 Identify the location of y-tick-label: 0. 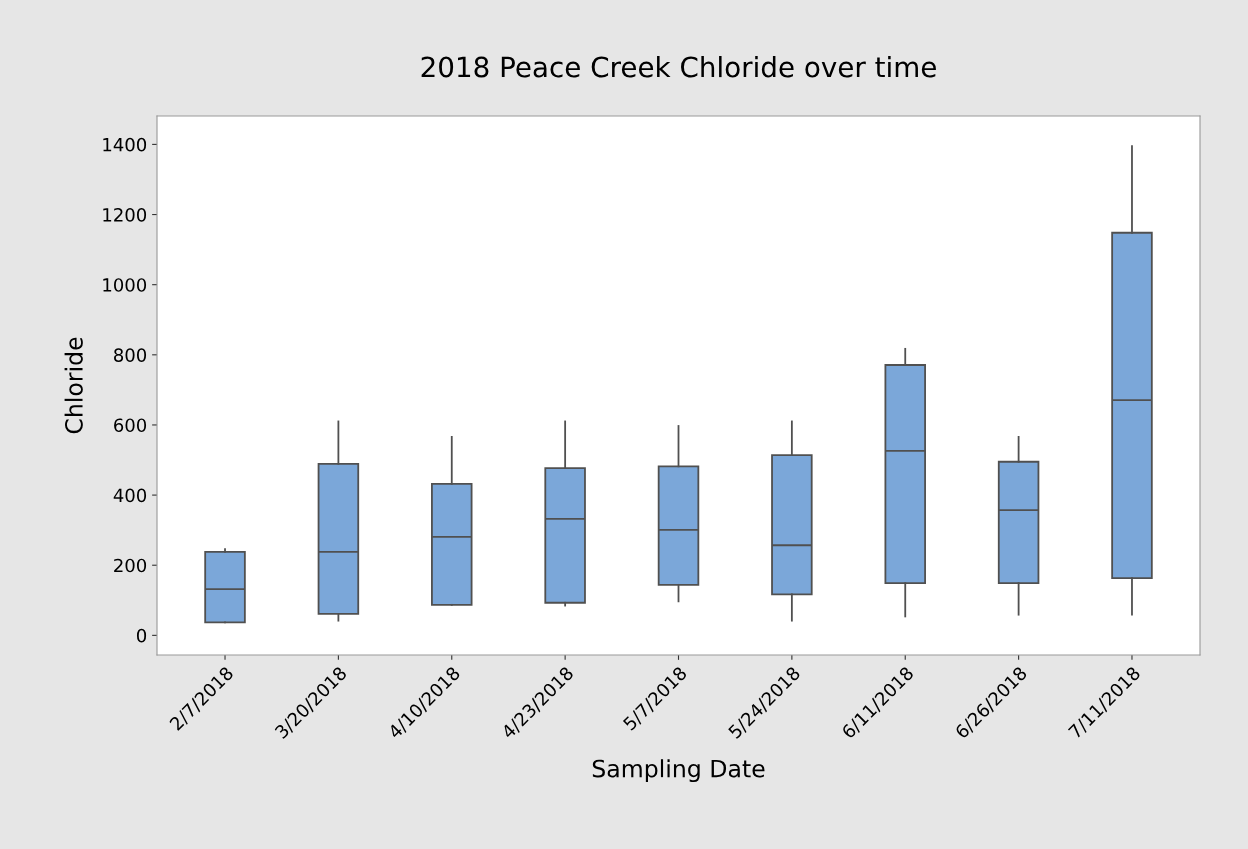
(141, 635).